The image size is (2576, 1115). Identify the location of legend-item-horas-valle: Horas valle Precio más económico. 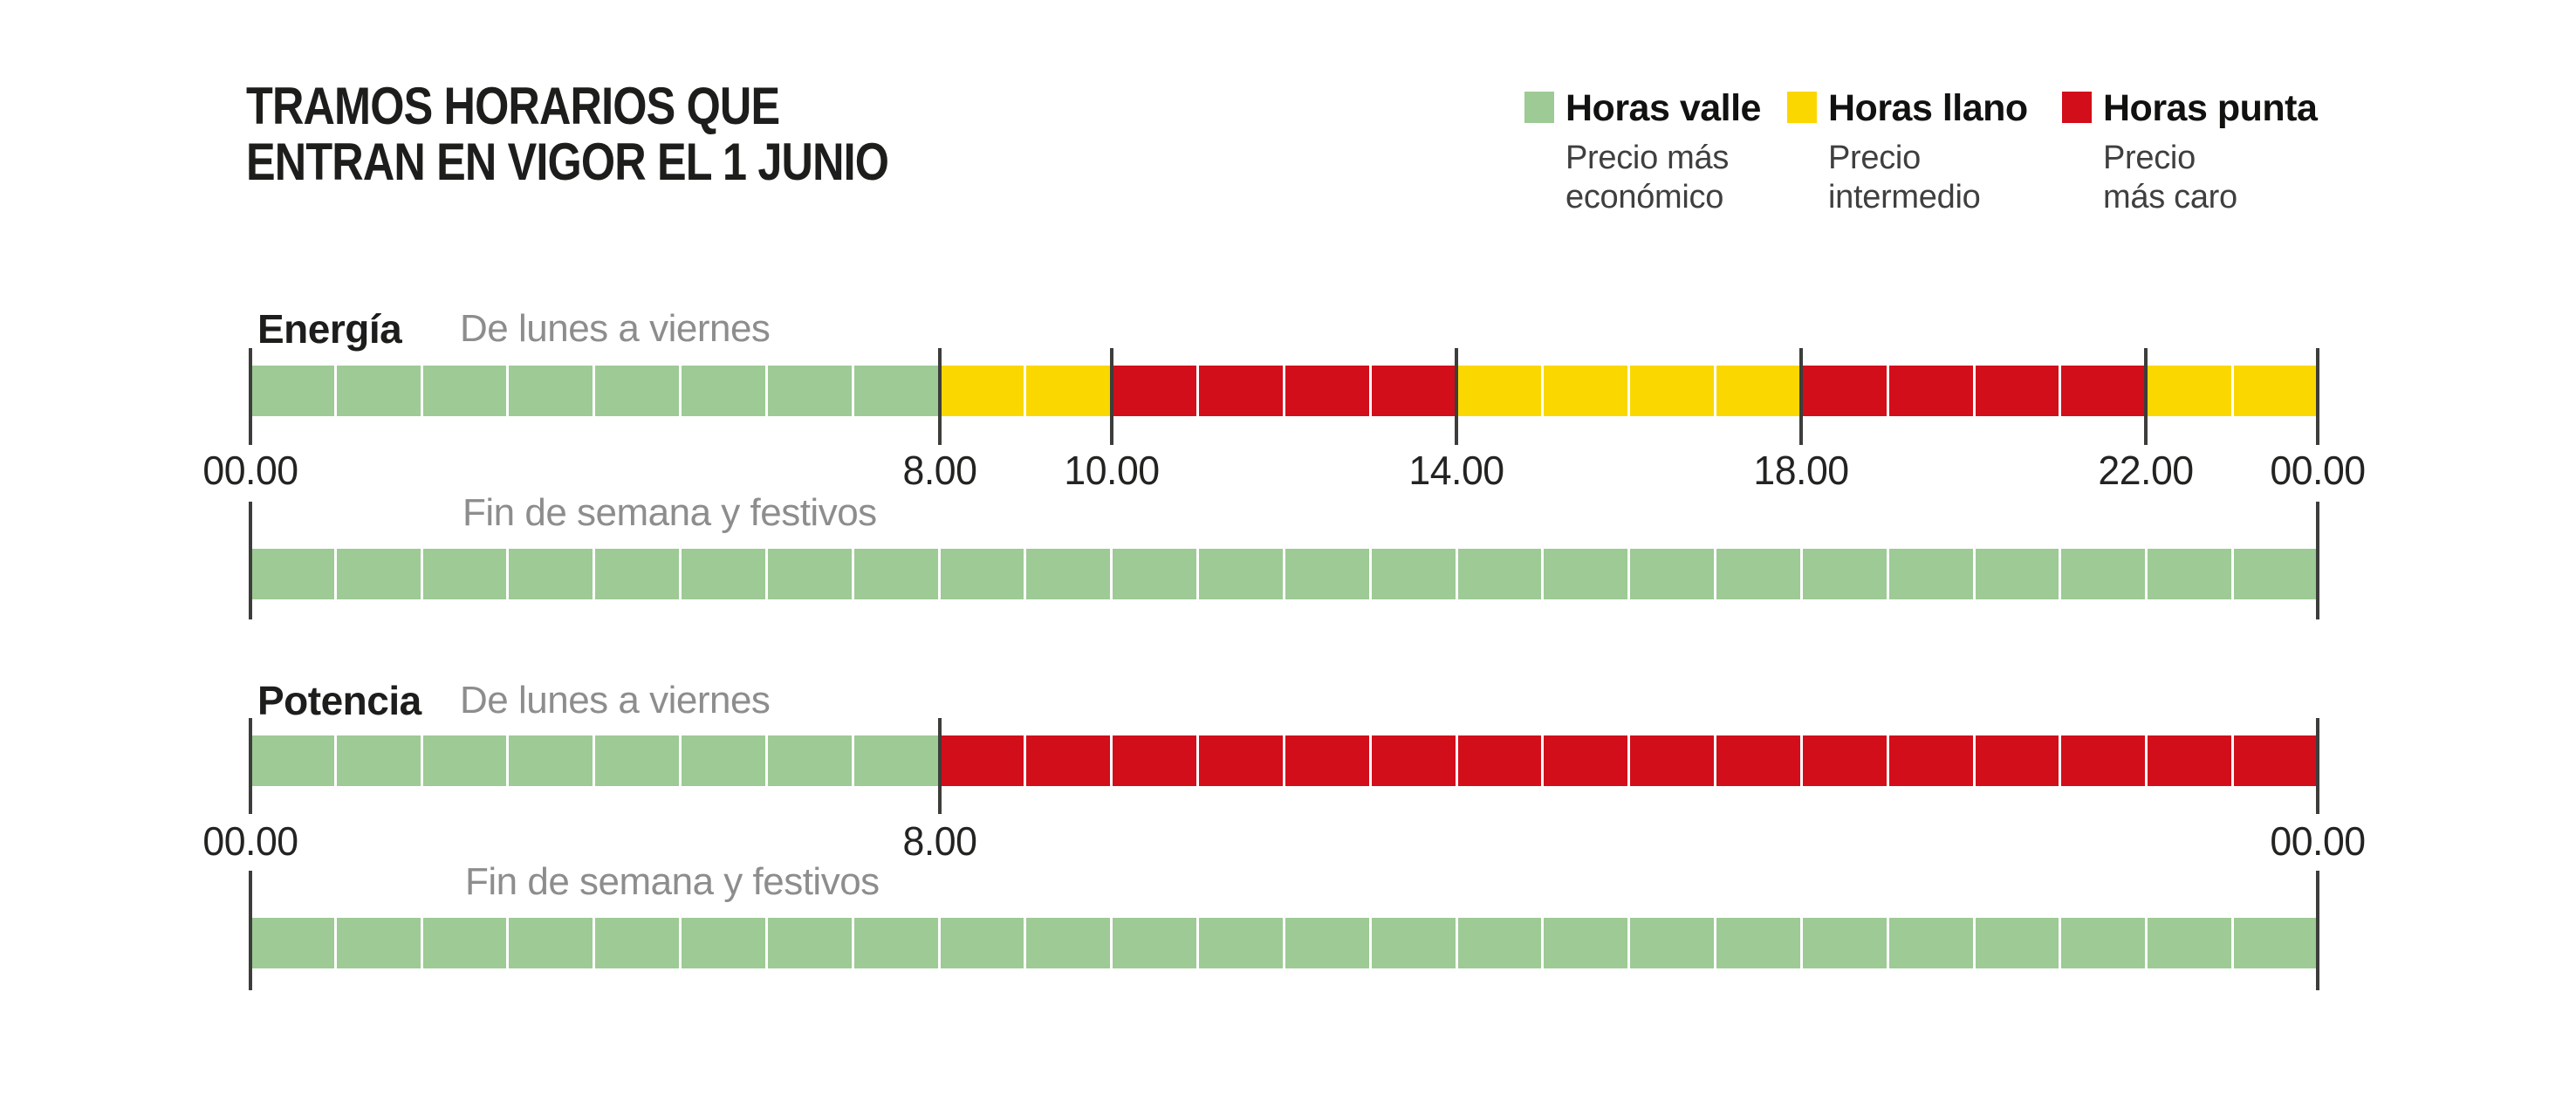
(1643, 153).